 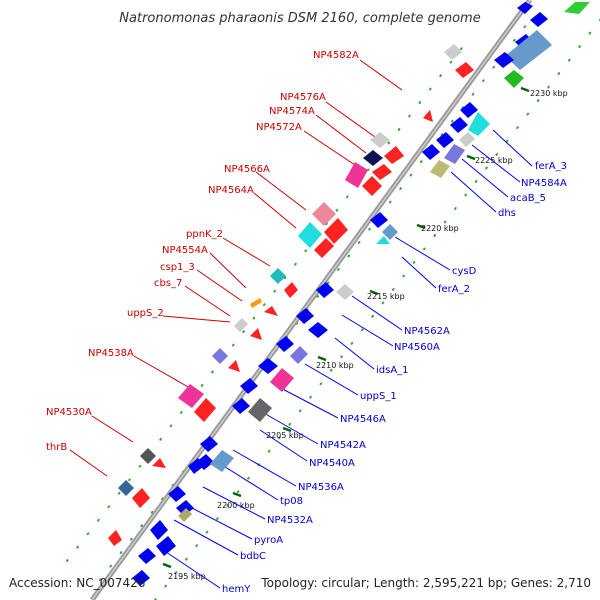 I want to click on gene-label-np4564a: NP4564A, so click(x=231, y=190).